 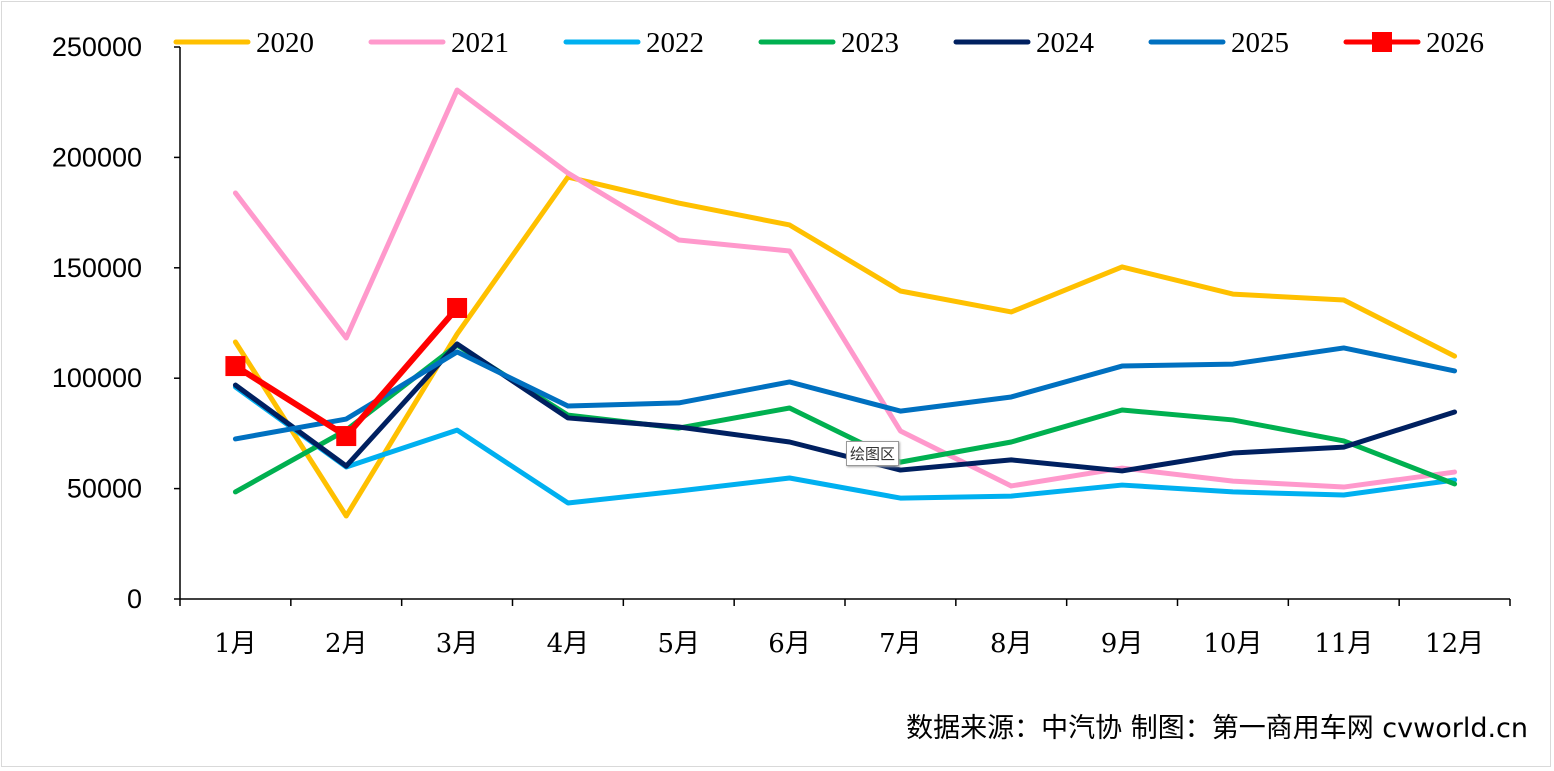 I want to click on x-tick-label: 10月, so click(x=1232, y=644).